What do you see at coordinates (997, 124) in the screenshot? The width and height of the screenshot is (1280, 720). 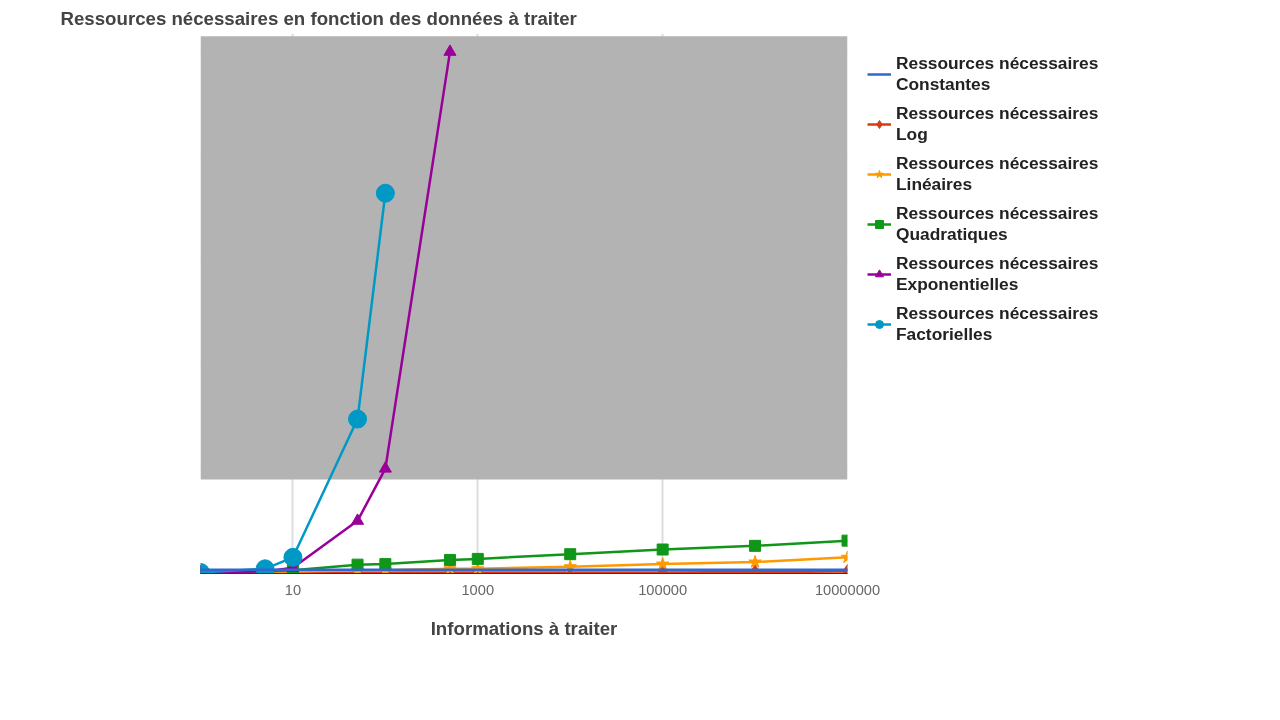 I see `legend-label: Ressources nécessaires Log` at bounding box center [997, 124].